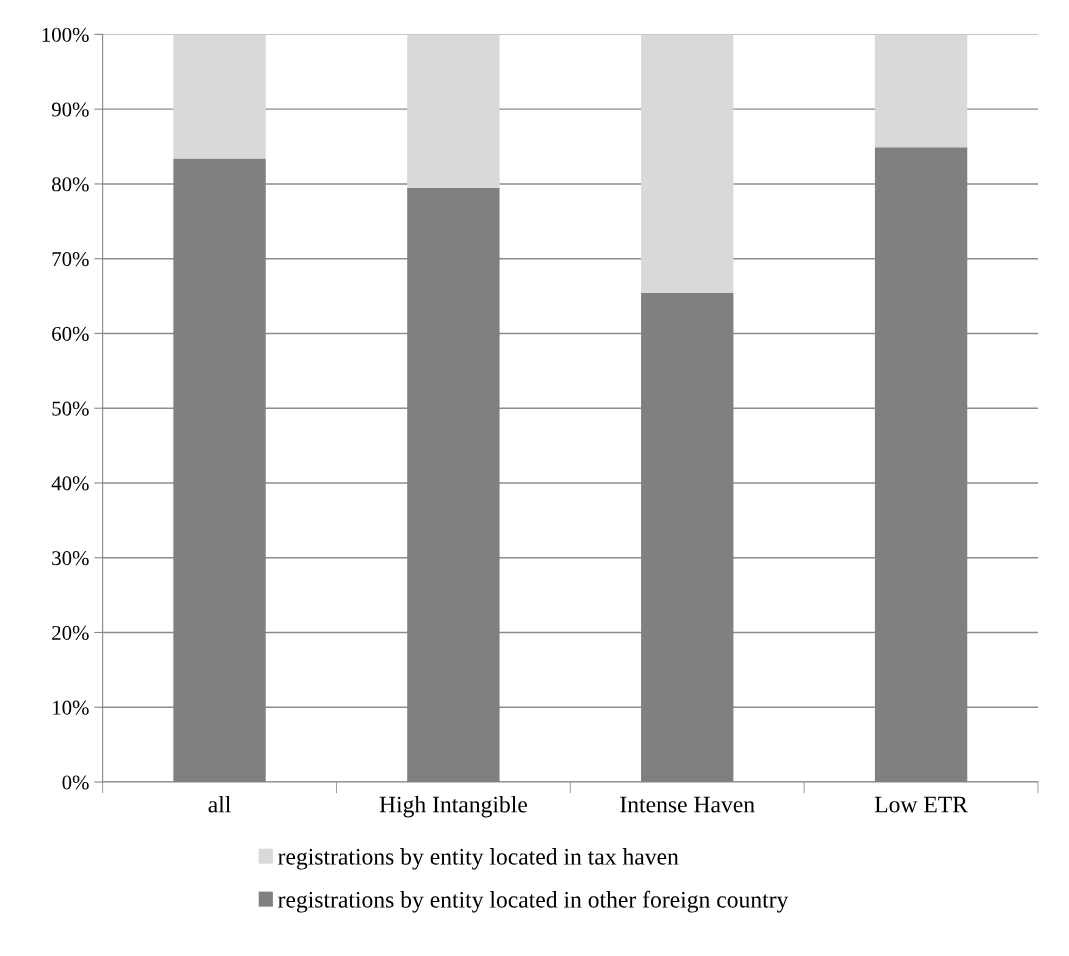  Describe the element at coordinates (687, 804) in the screenshot. I see `x-tick-label: Intense Haven` at that location.